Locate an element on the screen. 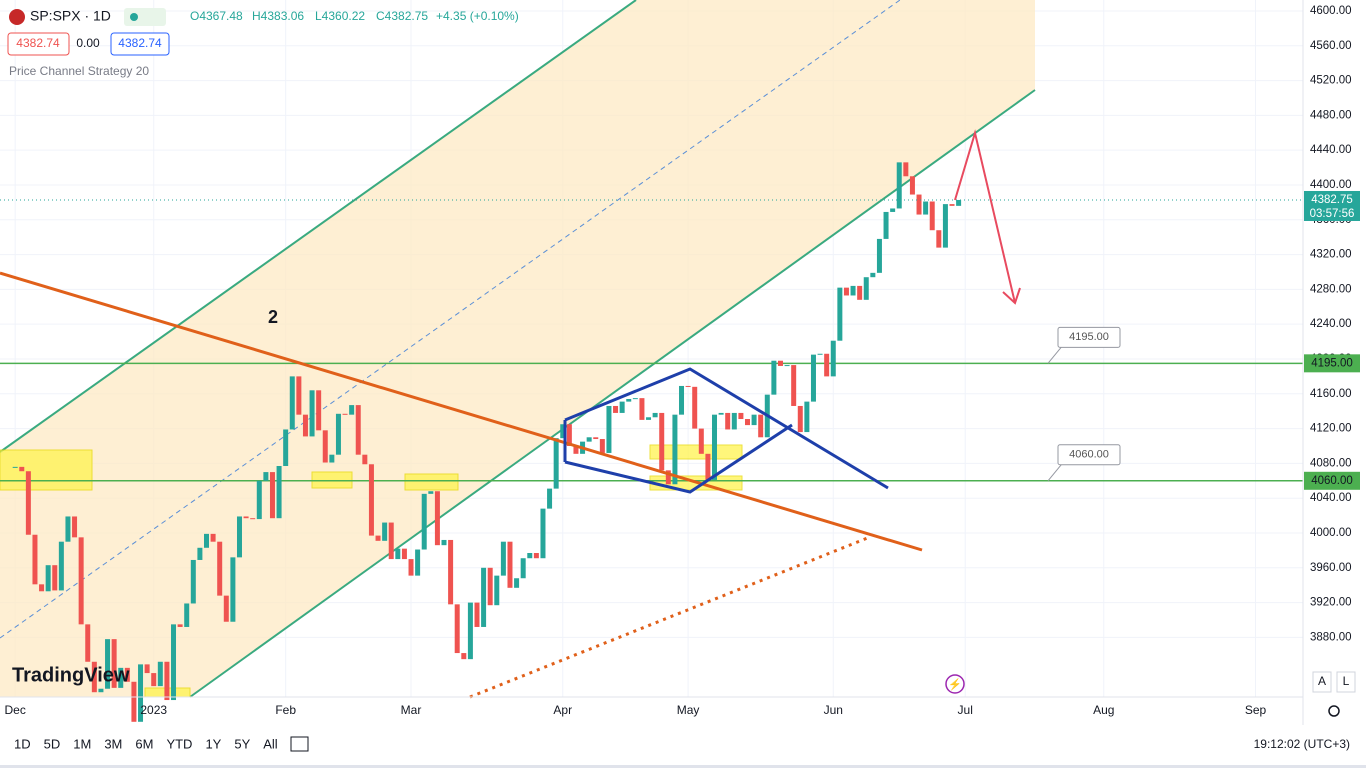  range-button: 1M is located at coordinates (82, 743).